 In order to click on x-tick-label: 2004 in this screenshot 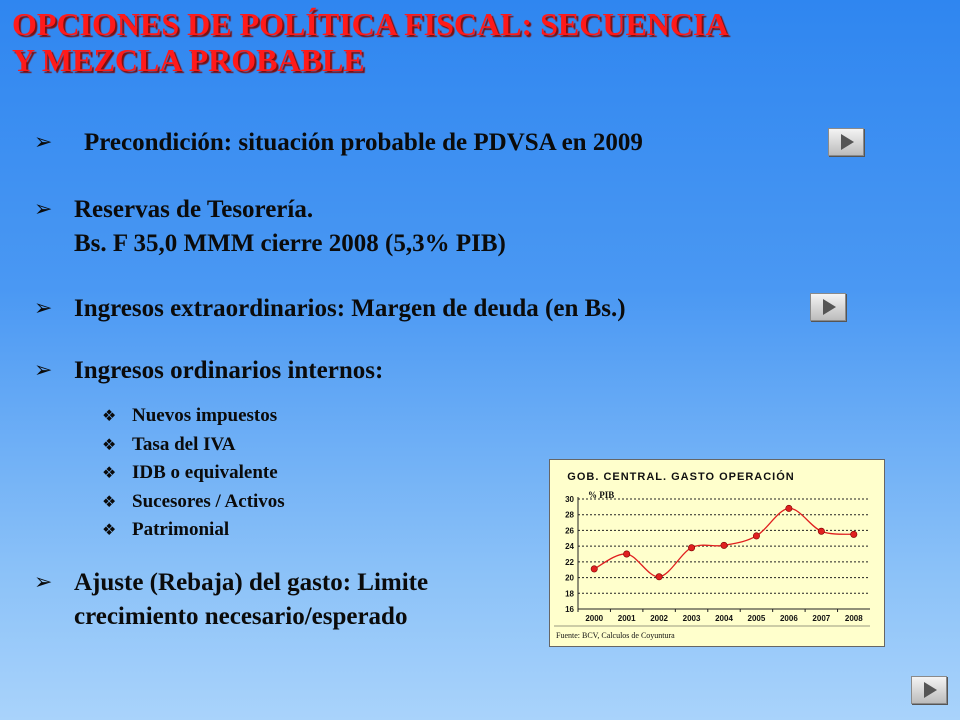, I will do `click(724, 618)`.